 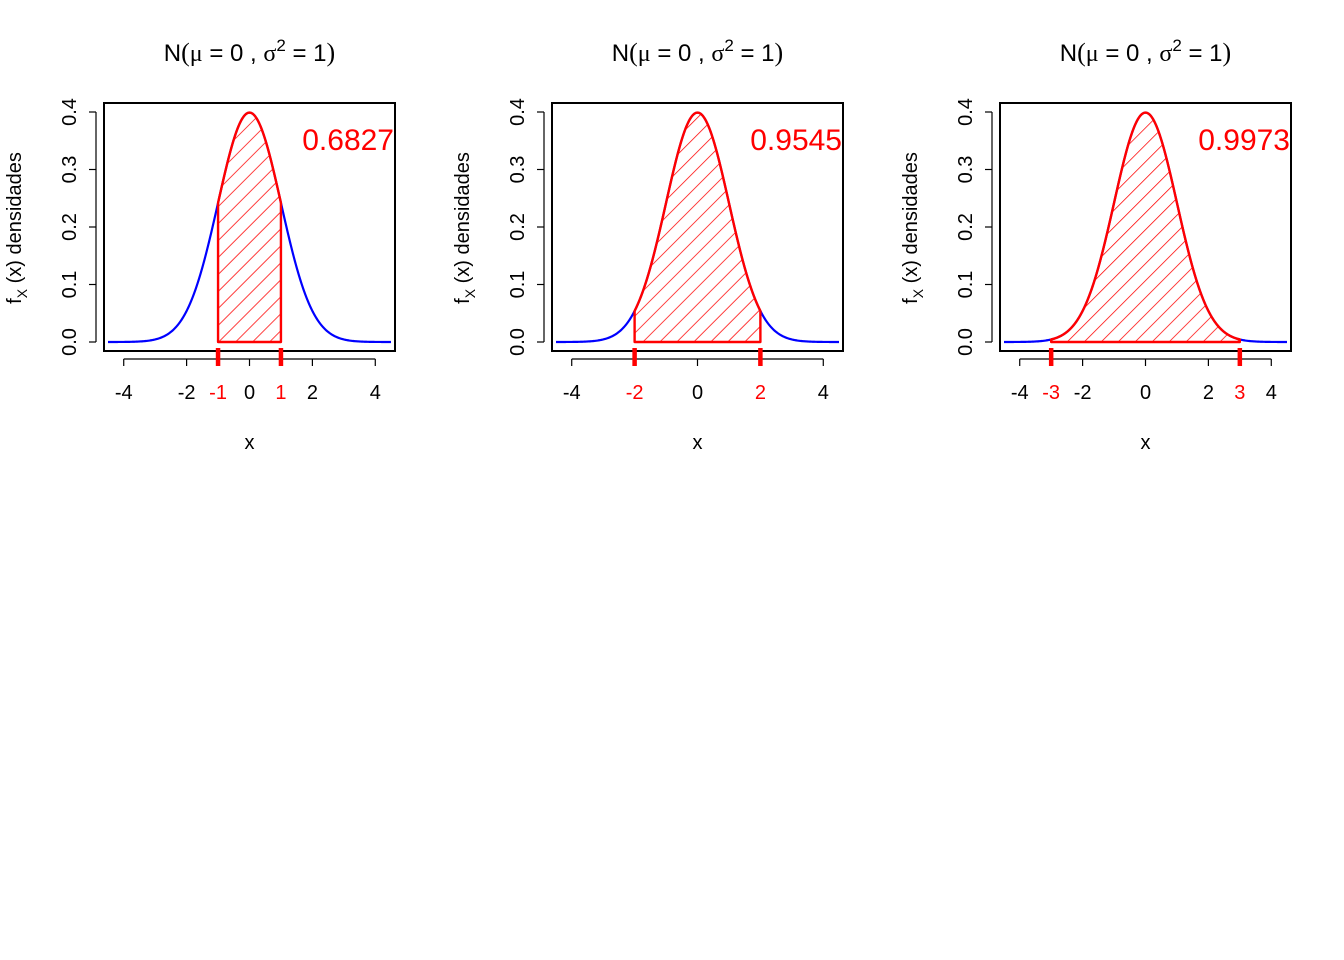 I want to click on probability-label: 0.9973, so click(x=1244, y=140).